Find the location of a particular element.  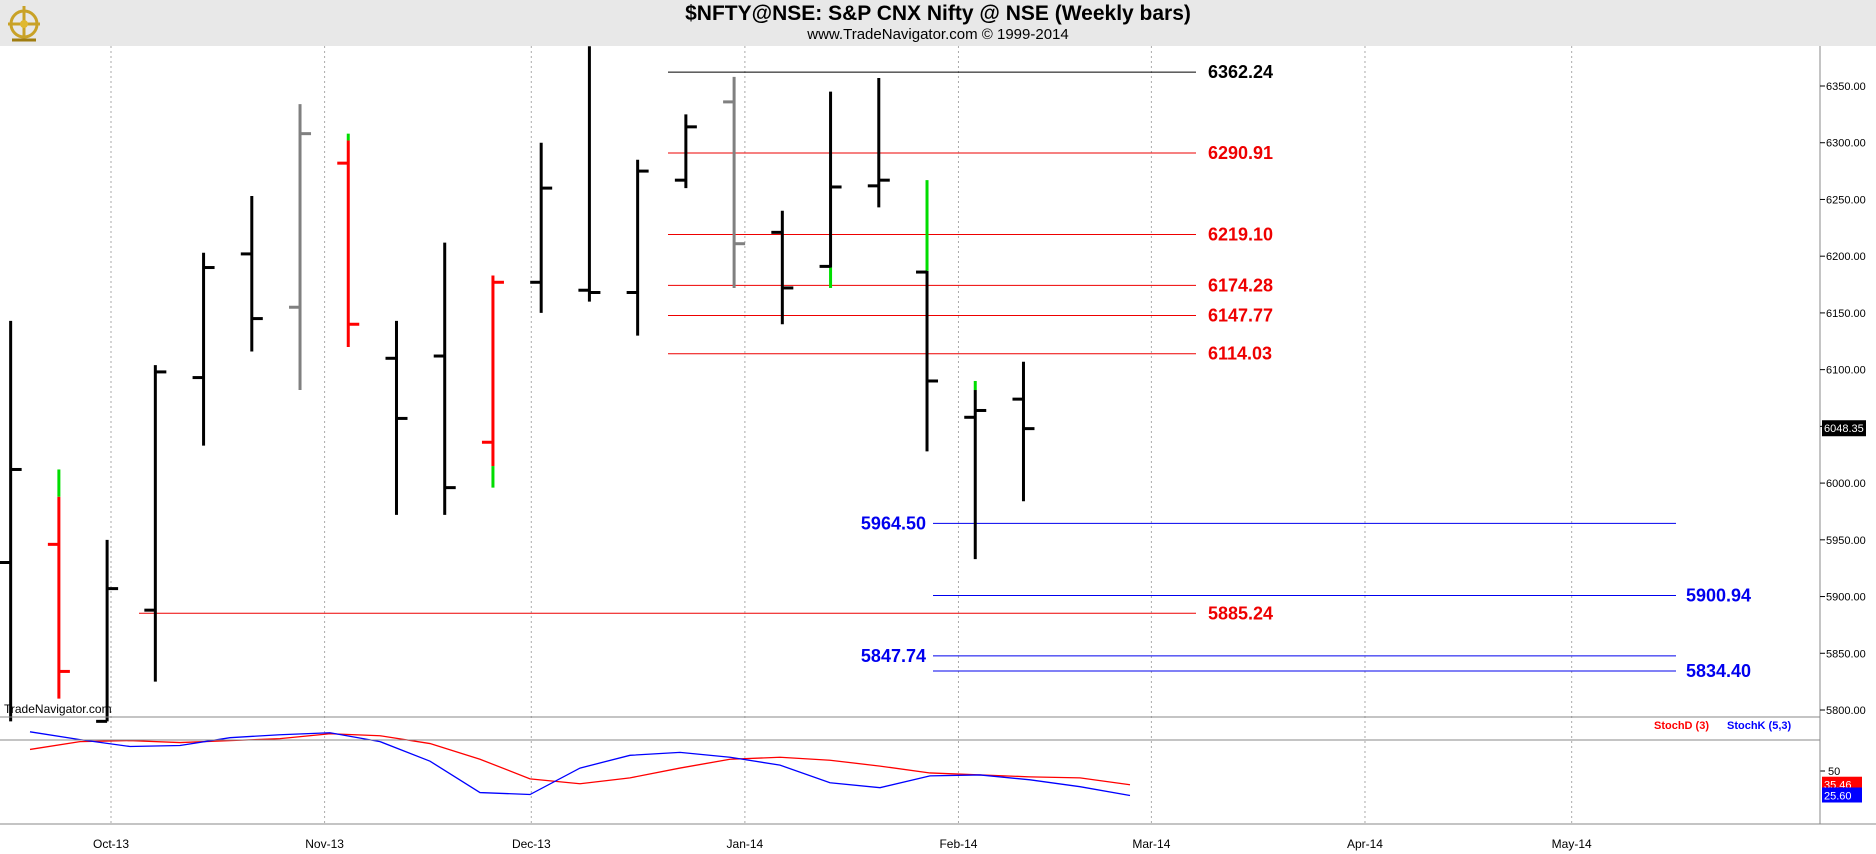

last-price-label: 6048.35 is located at coordinates (1844, 429).